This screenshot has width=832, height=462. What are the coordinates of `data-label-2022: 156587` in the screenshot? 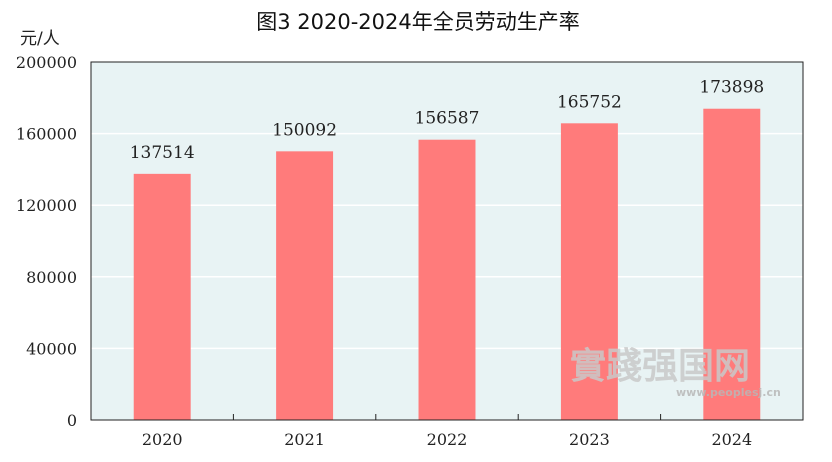 It's located at (447, 119).